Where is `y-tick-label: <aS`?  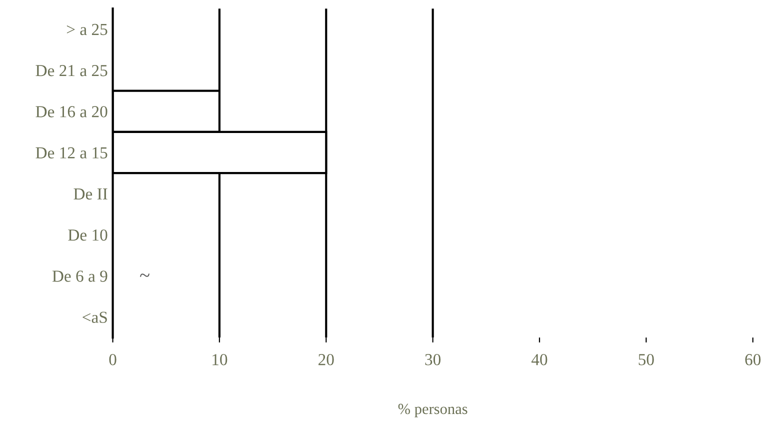
y-tick-label: <aS is located at coordinates (94, 317).